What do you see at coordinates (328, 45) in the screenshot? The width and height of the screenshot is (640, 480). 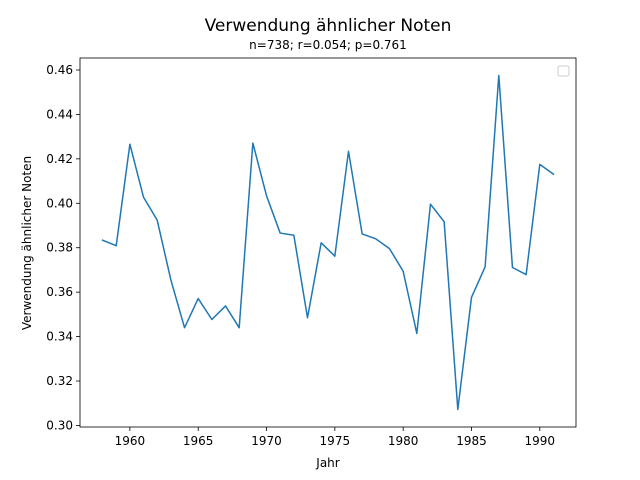 I see `chart-subtitle: n=738; r=0.054; p=0.761` at bounding box center [328, 45].